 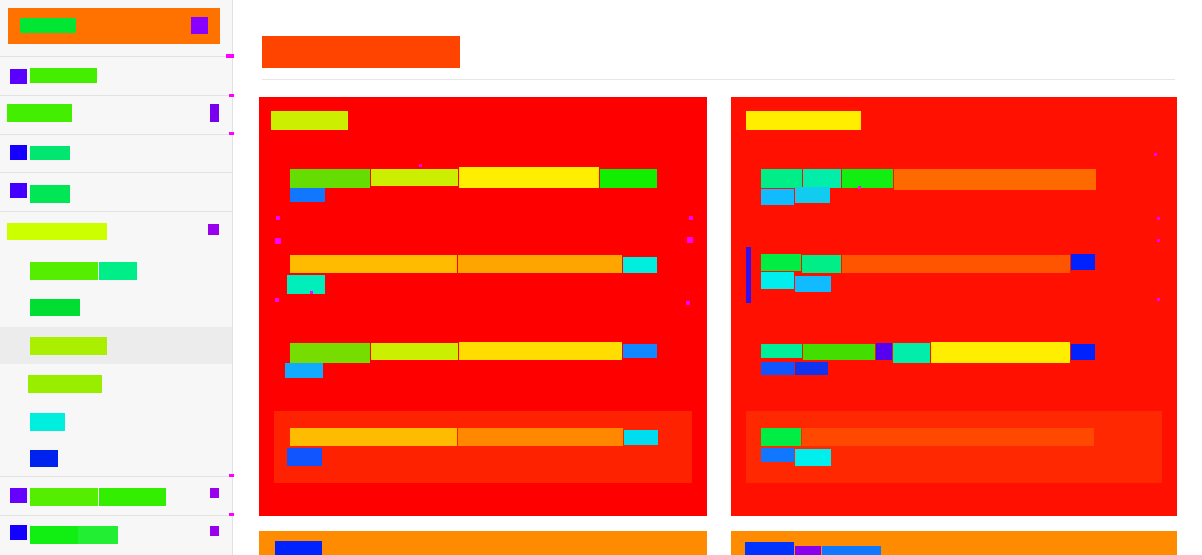 I want to click on bottom-card-icon, so click(x=808, y=550).